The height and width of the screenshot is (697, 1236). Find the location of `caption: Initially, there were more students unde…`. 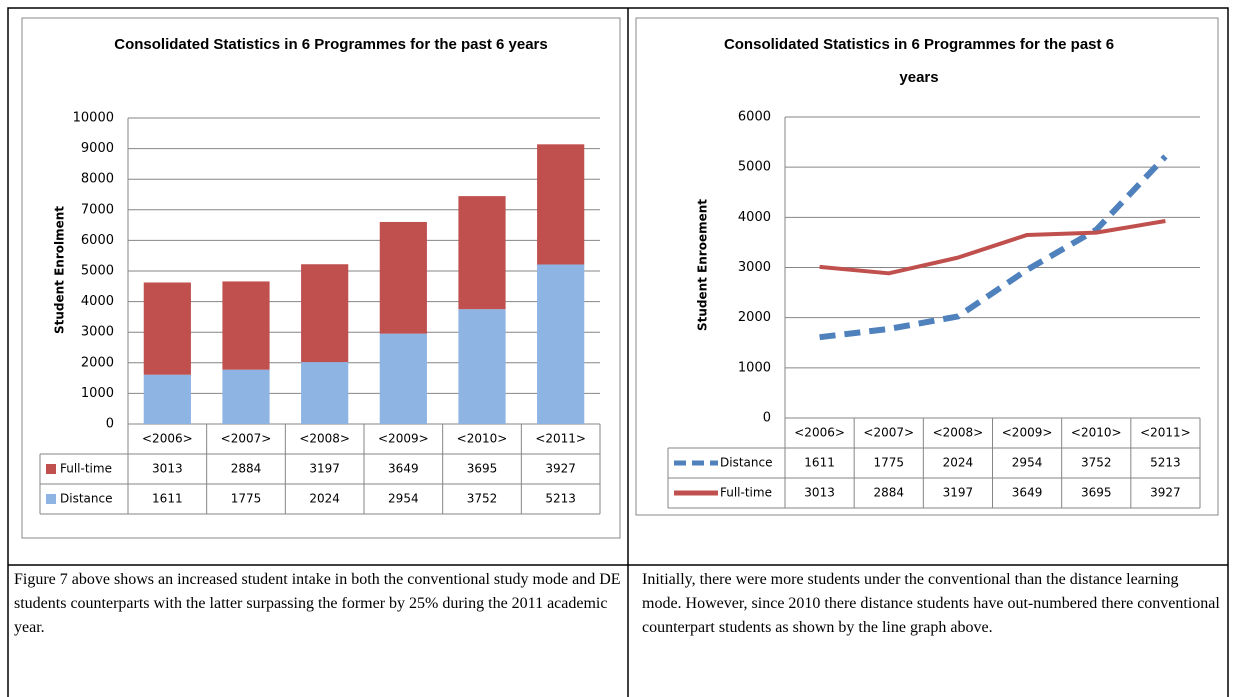

caption: Initially, there were more students unde… is located at coordinates (931, 603).